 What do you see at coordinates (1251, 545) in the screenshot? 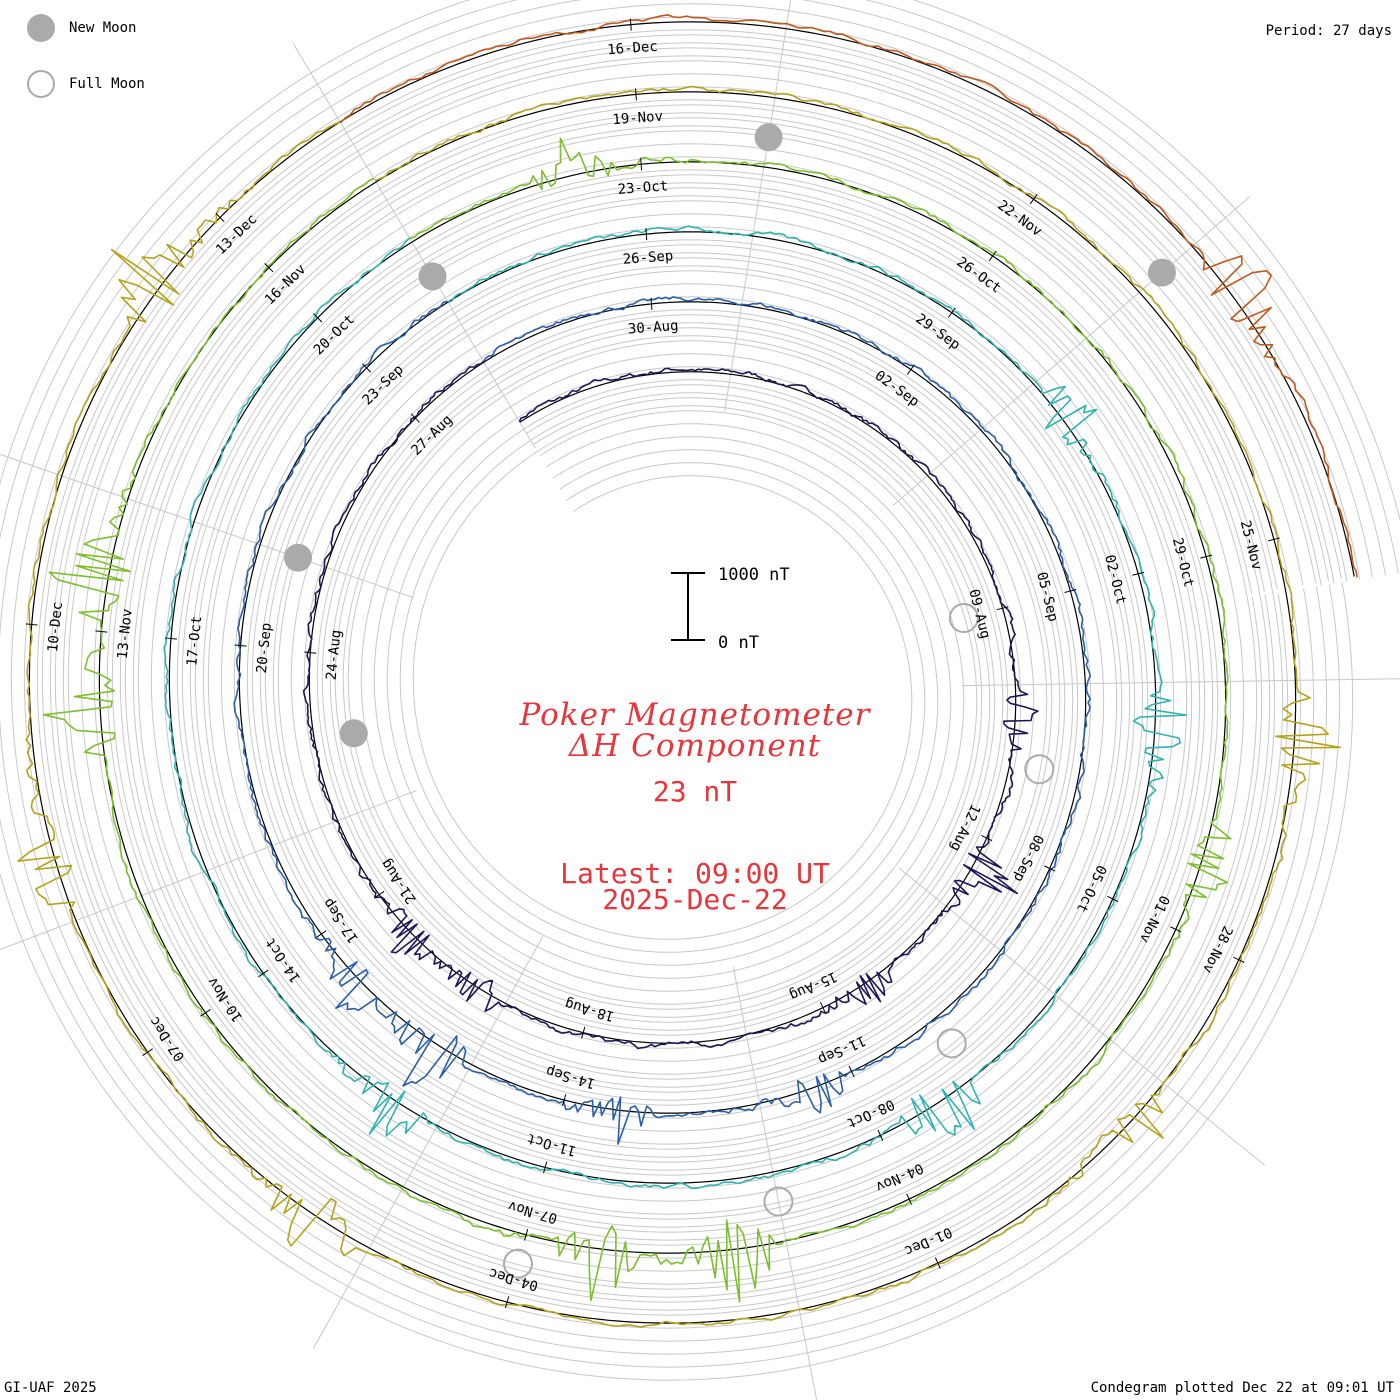
I see `date-label: 25-Nov` at bounding box center [1251, 545].